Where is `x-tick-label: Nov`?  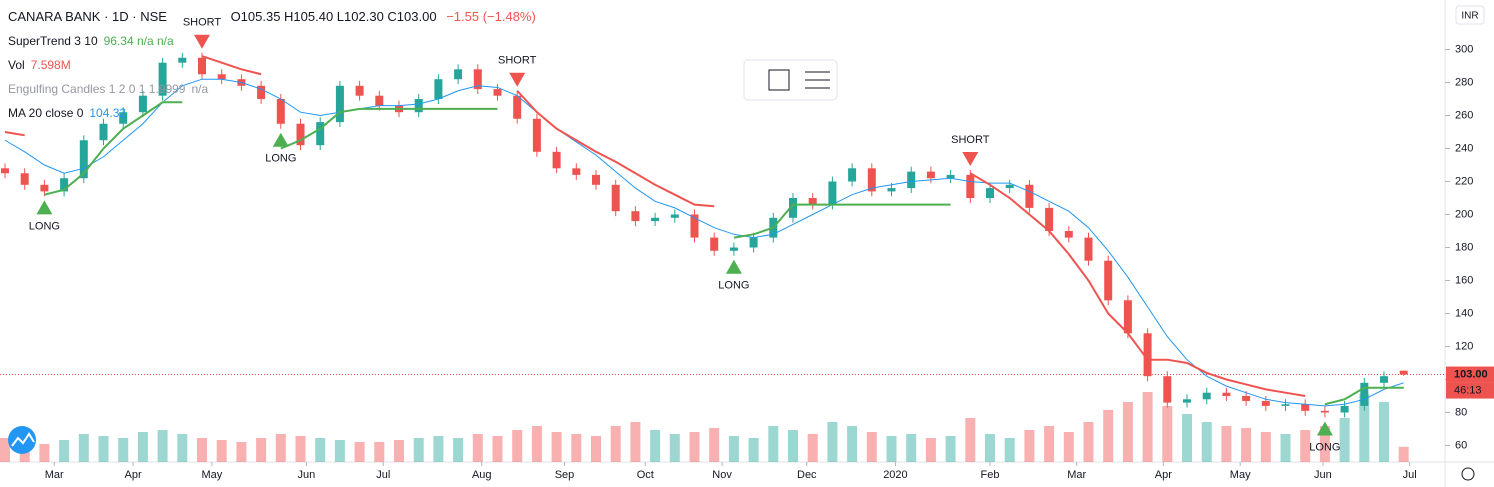
x-tick-label: Nov is located at coordinates (722, 475).